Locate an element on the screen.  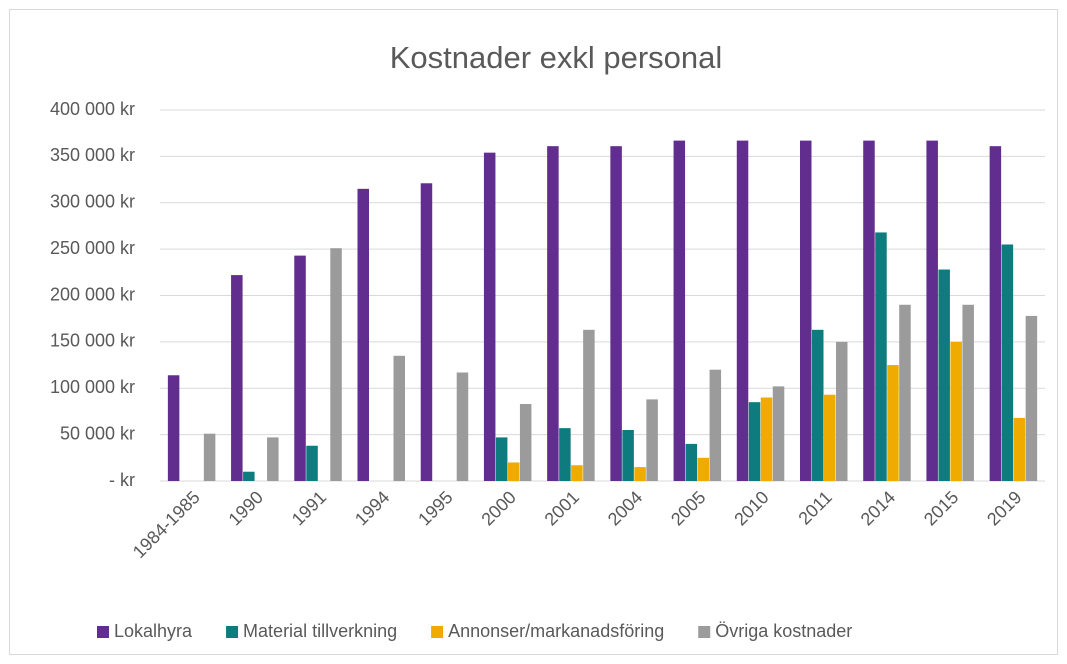
chart-title: Kostnader exkl personal is located at coordinates (556, 57).